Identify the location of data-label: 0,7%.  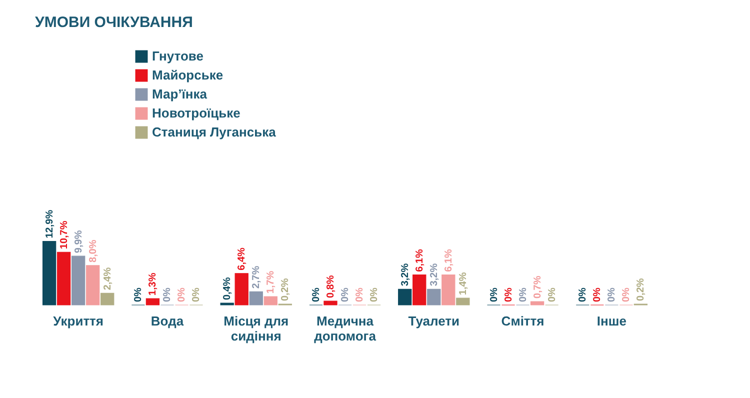
(538, 287).